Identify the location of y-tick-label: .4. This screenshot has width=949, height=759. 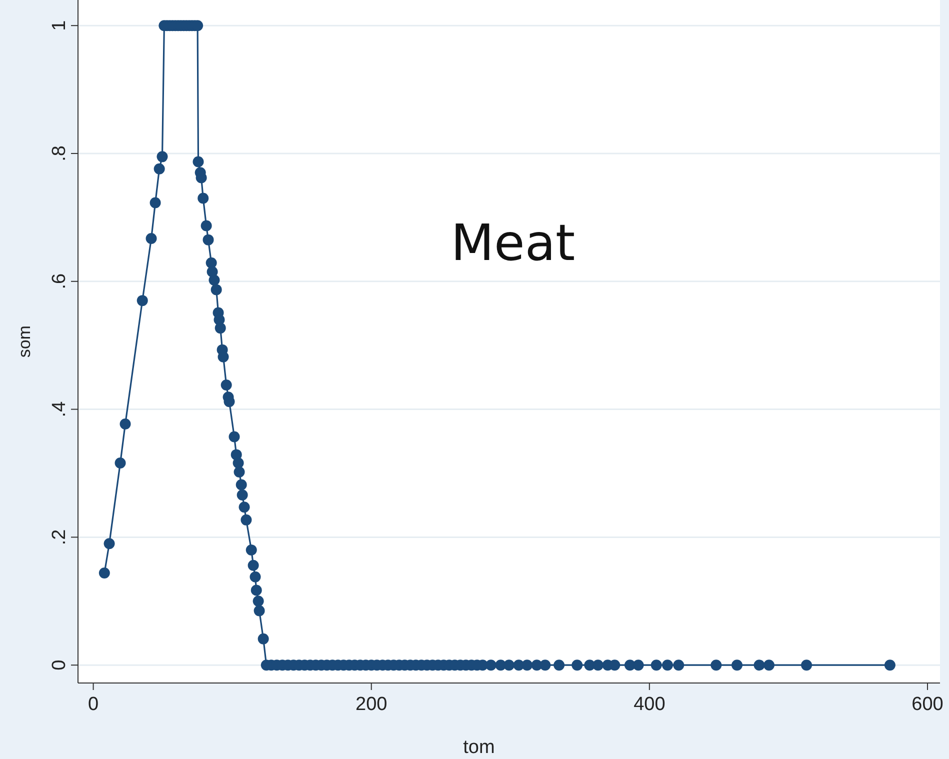
(59, 409).